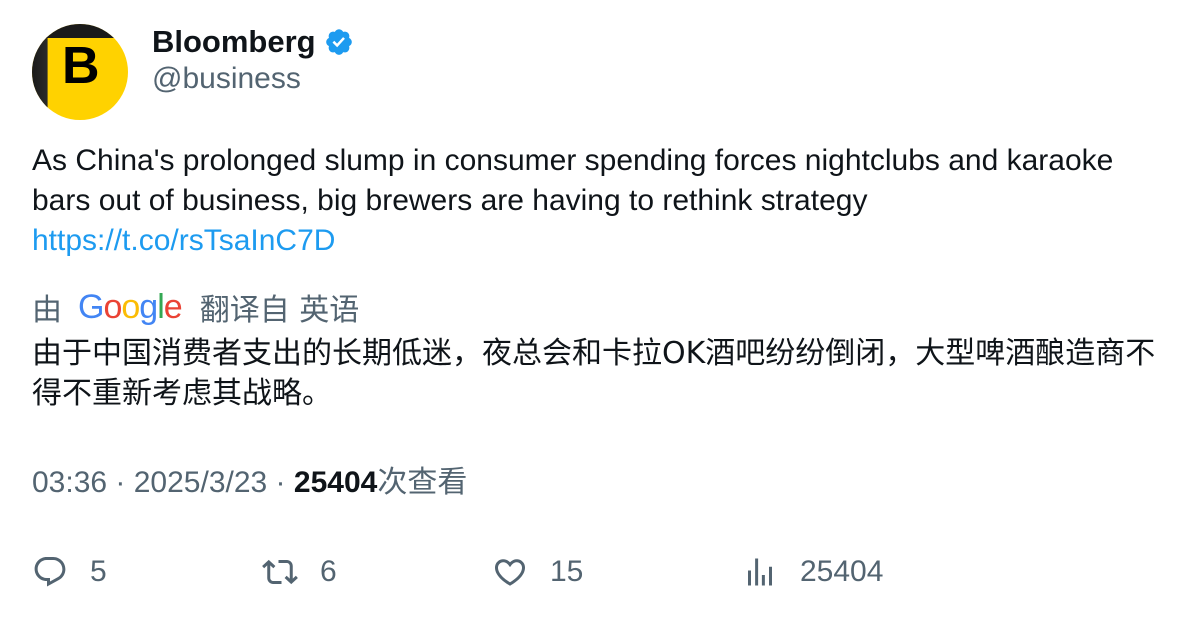  What do you see at coordinates (842, 571) in the screenshot?
I see `views-action-count: 25404` at bounding box center [842, 571].